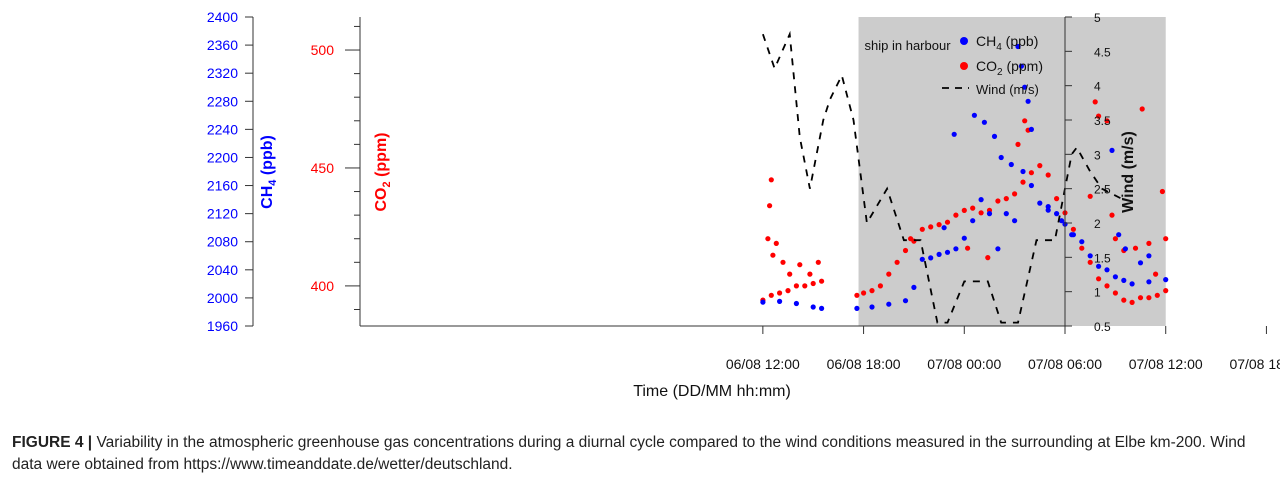  What do you see at coordinates (1102, 327) in the screenshot?
I see `wind-tick-label: 0.5` at bounding box center [1102, 327].